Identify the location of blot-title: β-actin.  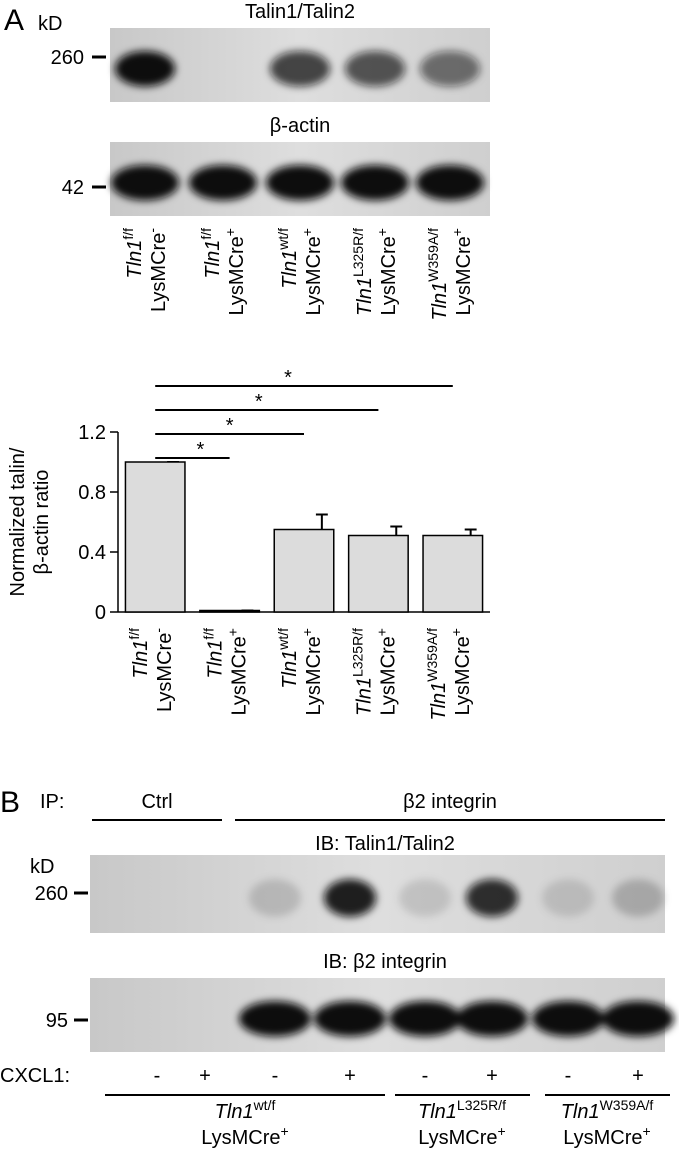
(300, 126).